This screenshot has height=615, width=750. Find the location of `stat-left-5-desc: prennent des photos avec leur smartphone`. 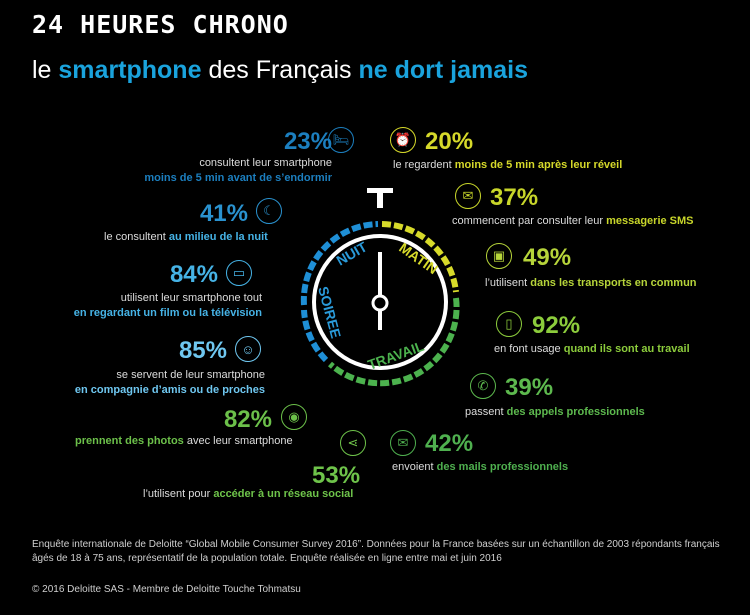

stat-left-5-desc: prennent des photos avec leur smartphone is located at coordinates (184, 441).